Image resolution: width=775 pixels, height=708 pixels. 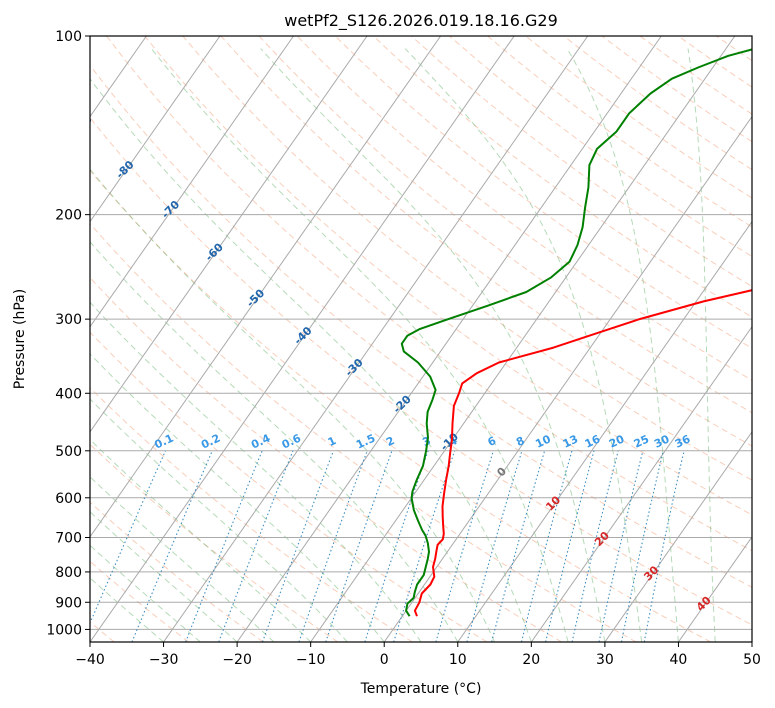 What do you see at coordinates (678, 660) in the screenshot?
I see `x-tick-label: 40` at bounding box center [678, 660].